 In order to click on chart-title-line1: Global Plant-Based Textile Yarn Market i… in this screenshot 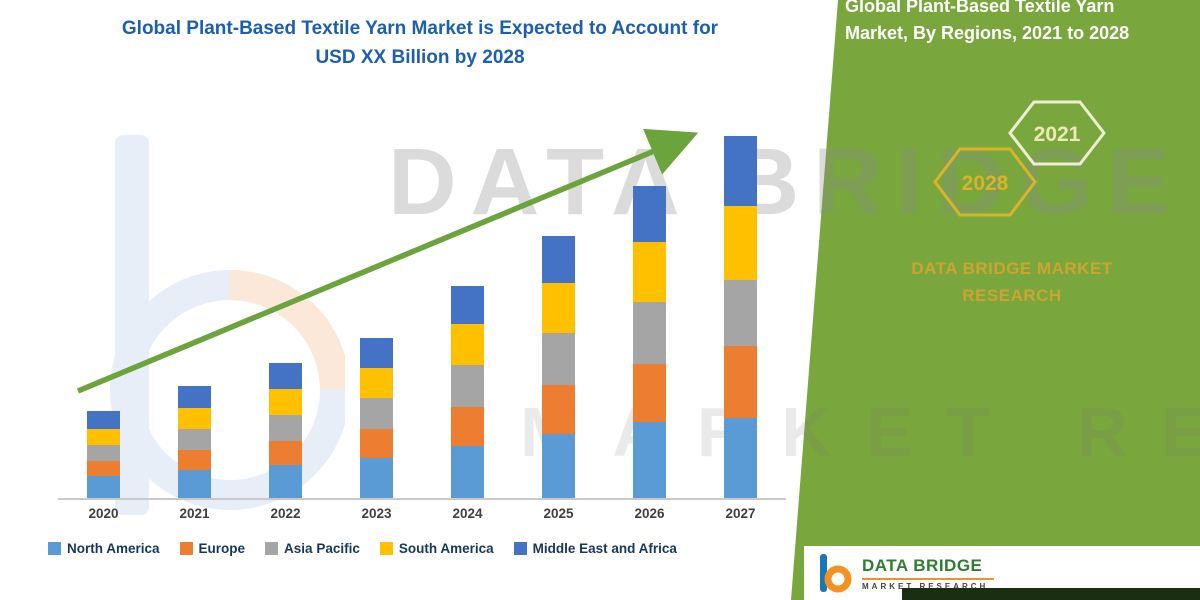, I will do `click(420, 28)`.